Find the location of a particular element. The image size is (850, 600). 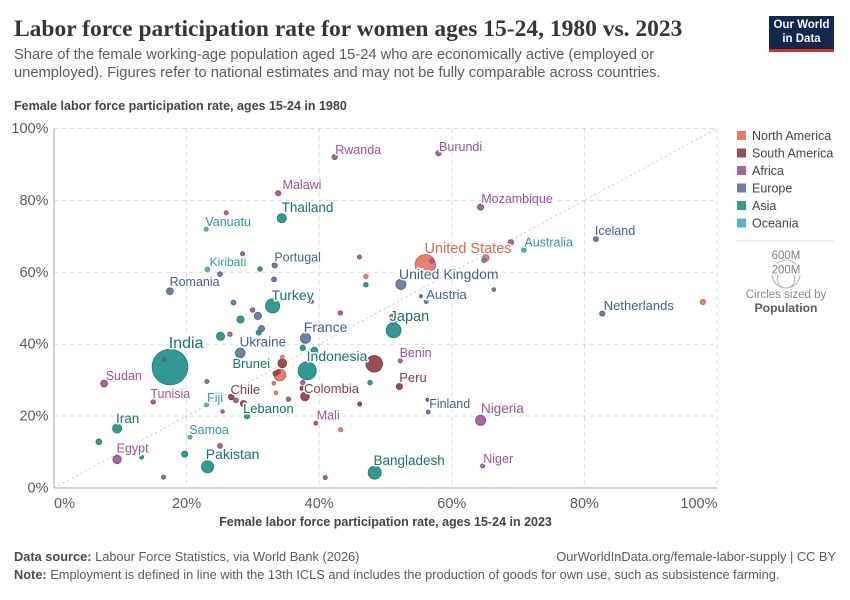

svg-text: Romania is located at coordinates (195, 282).